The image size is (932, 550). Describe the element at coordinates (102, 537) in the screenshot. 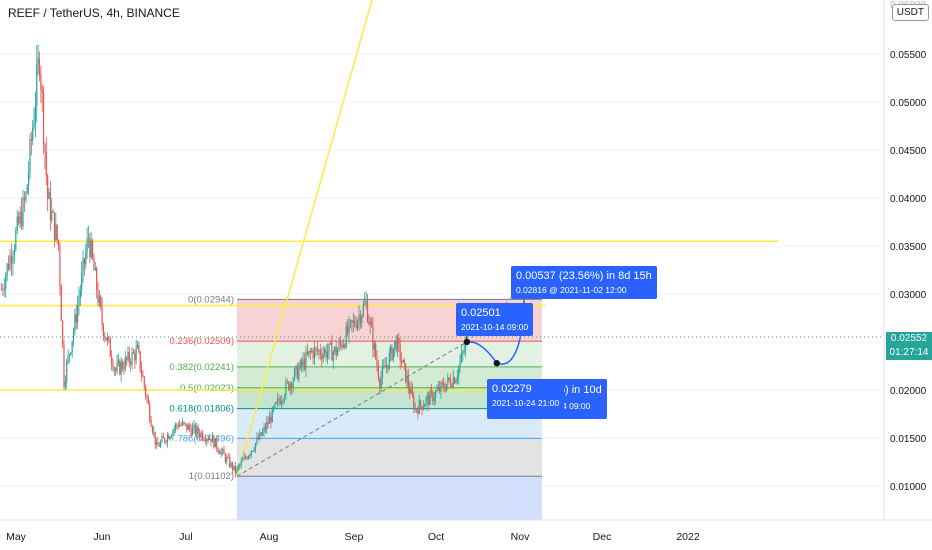

I see `time-tick-label: Jun` at that location.